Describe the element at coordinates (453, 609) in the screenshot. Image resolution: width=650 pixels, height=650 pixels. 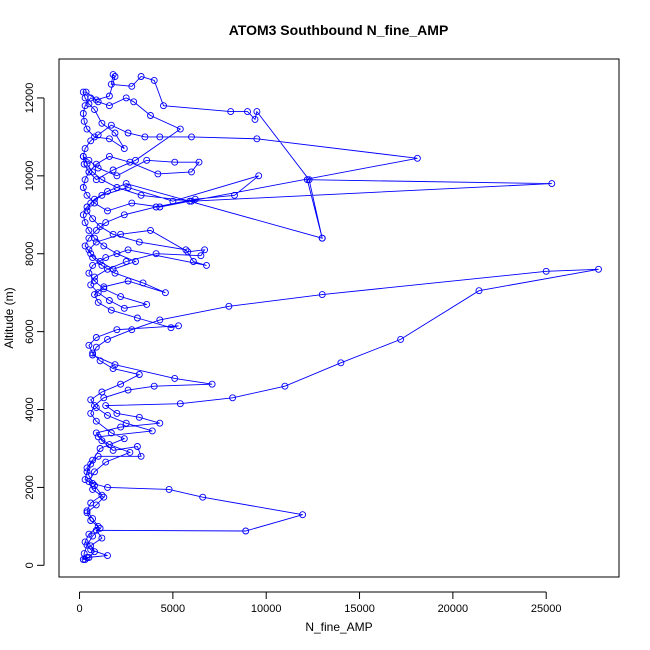
I see `x-tick-label: 20000` at that location.